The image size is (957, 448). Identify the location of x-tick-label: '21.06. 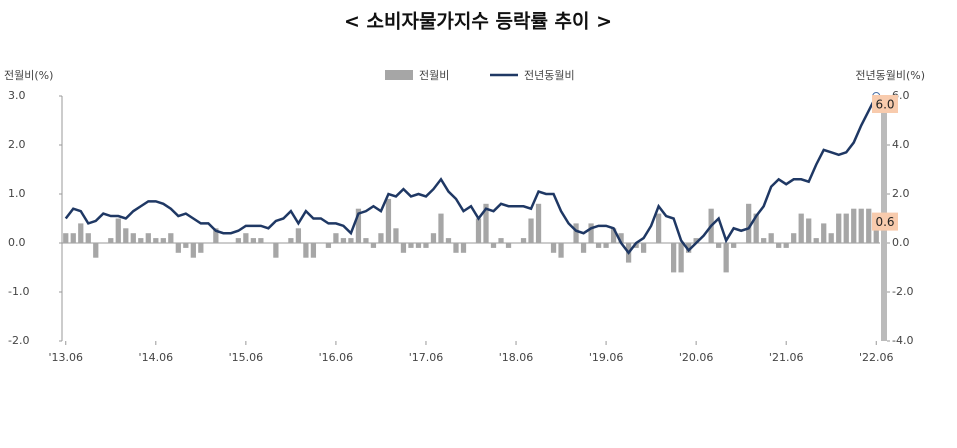
(786, 357).